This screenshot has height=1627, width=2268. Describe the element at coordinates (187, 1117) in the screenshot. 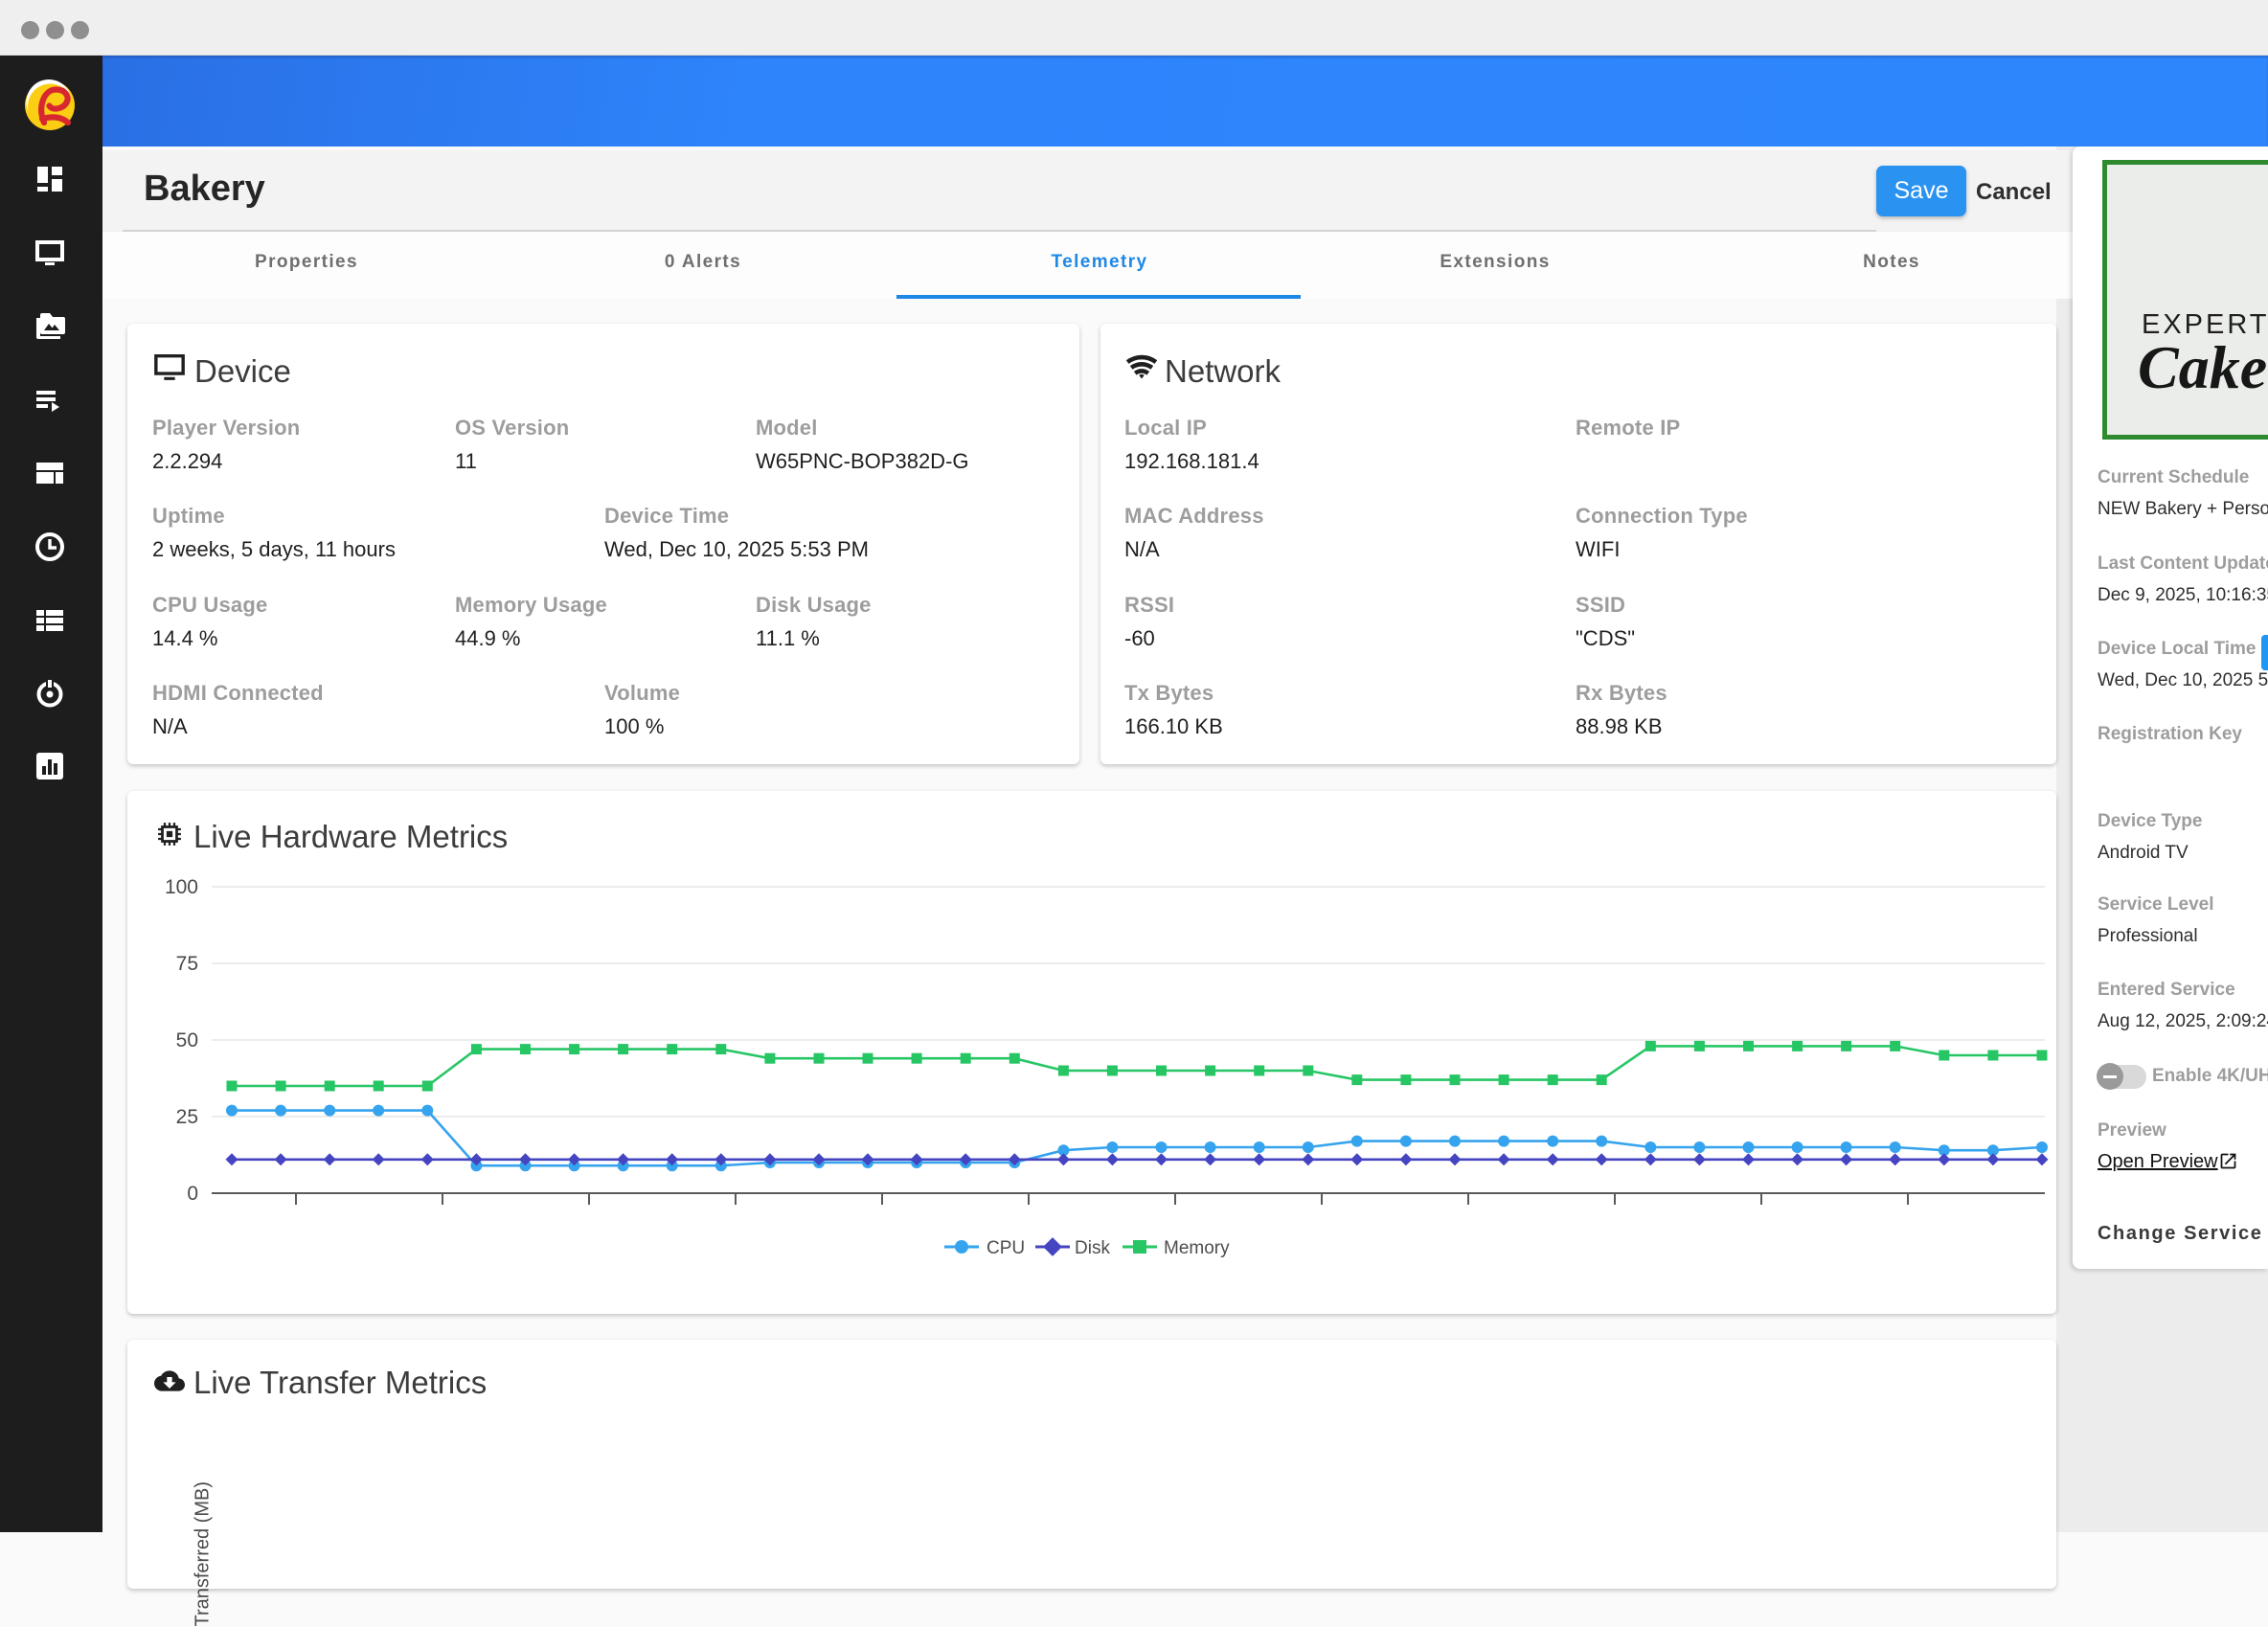

I see `svg-text: 25` at that location.